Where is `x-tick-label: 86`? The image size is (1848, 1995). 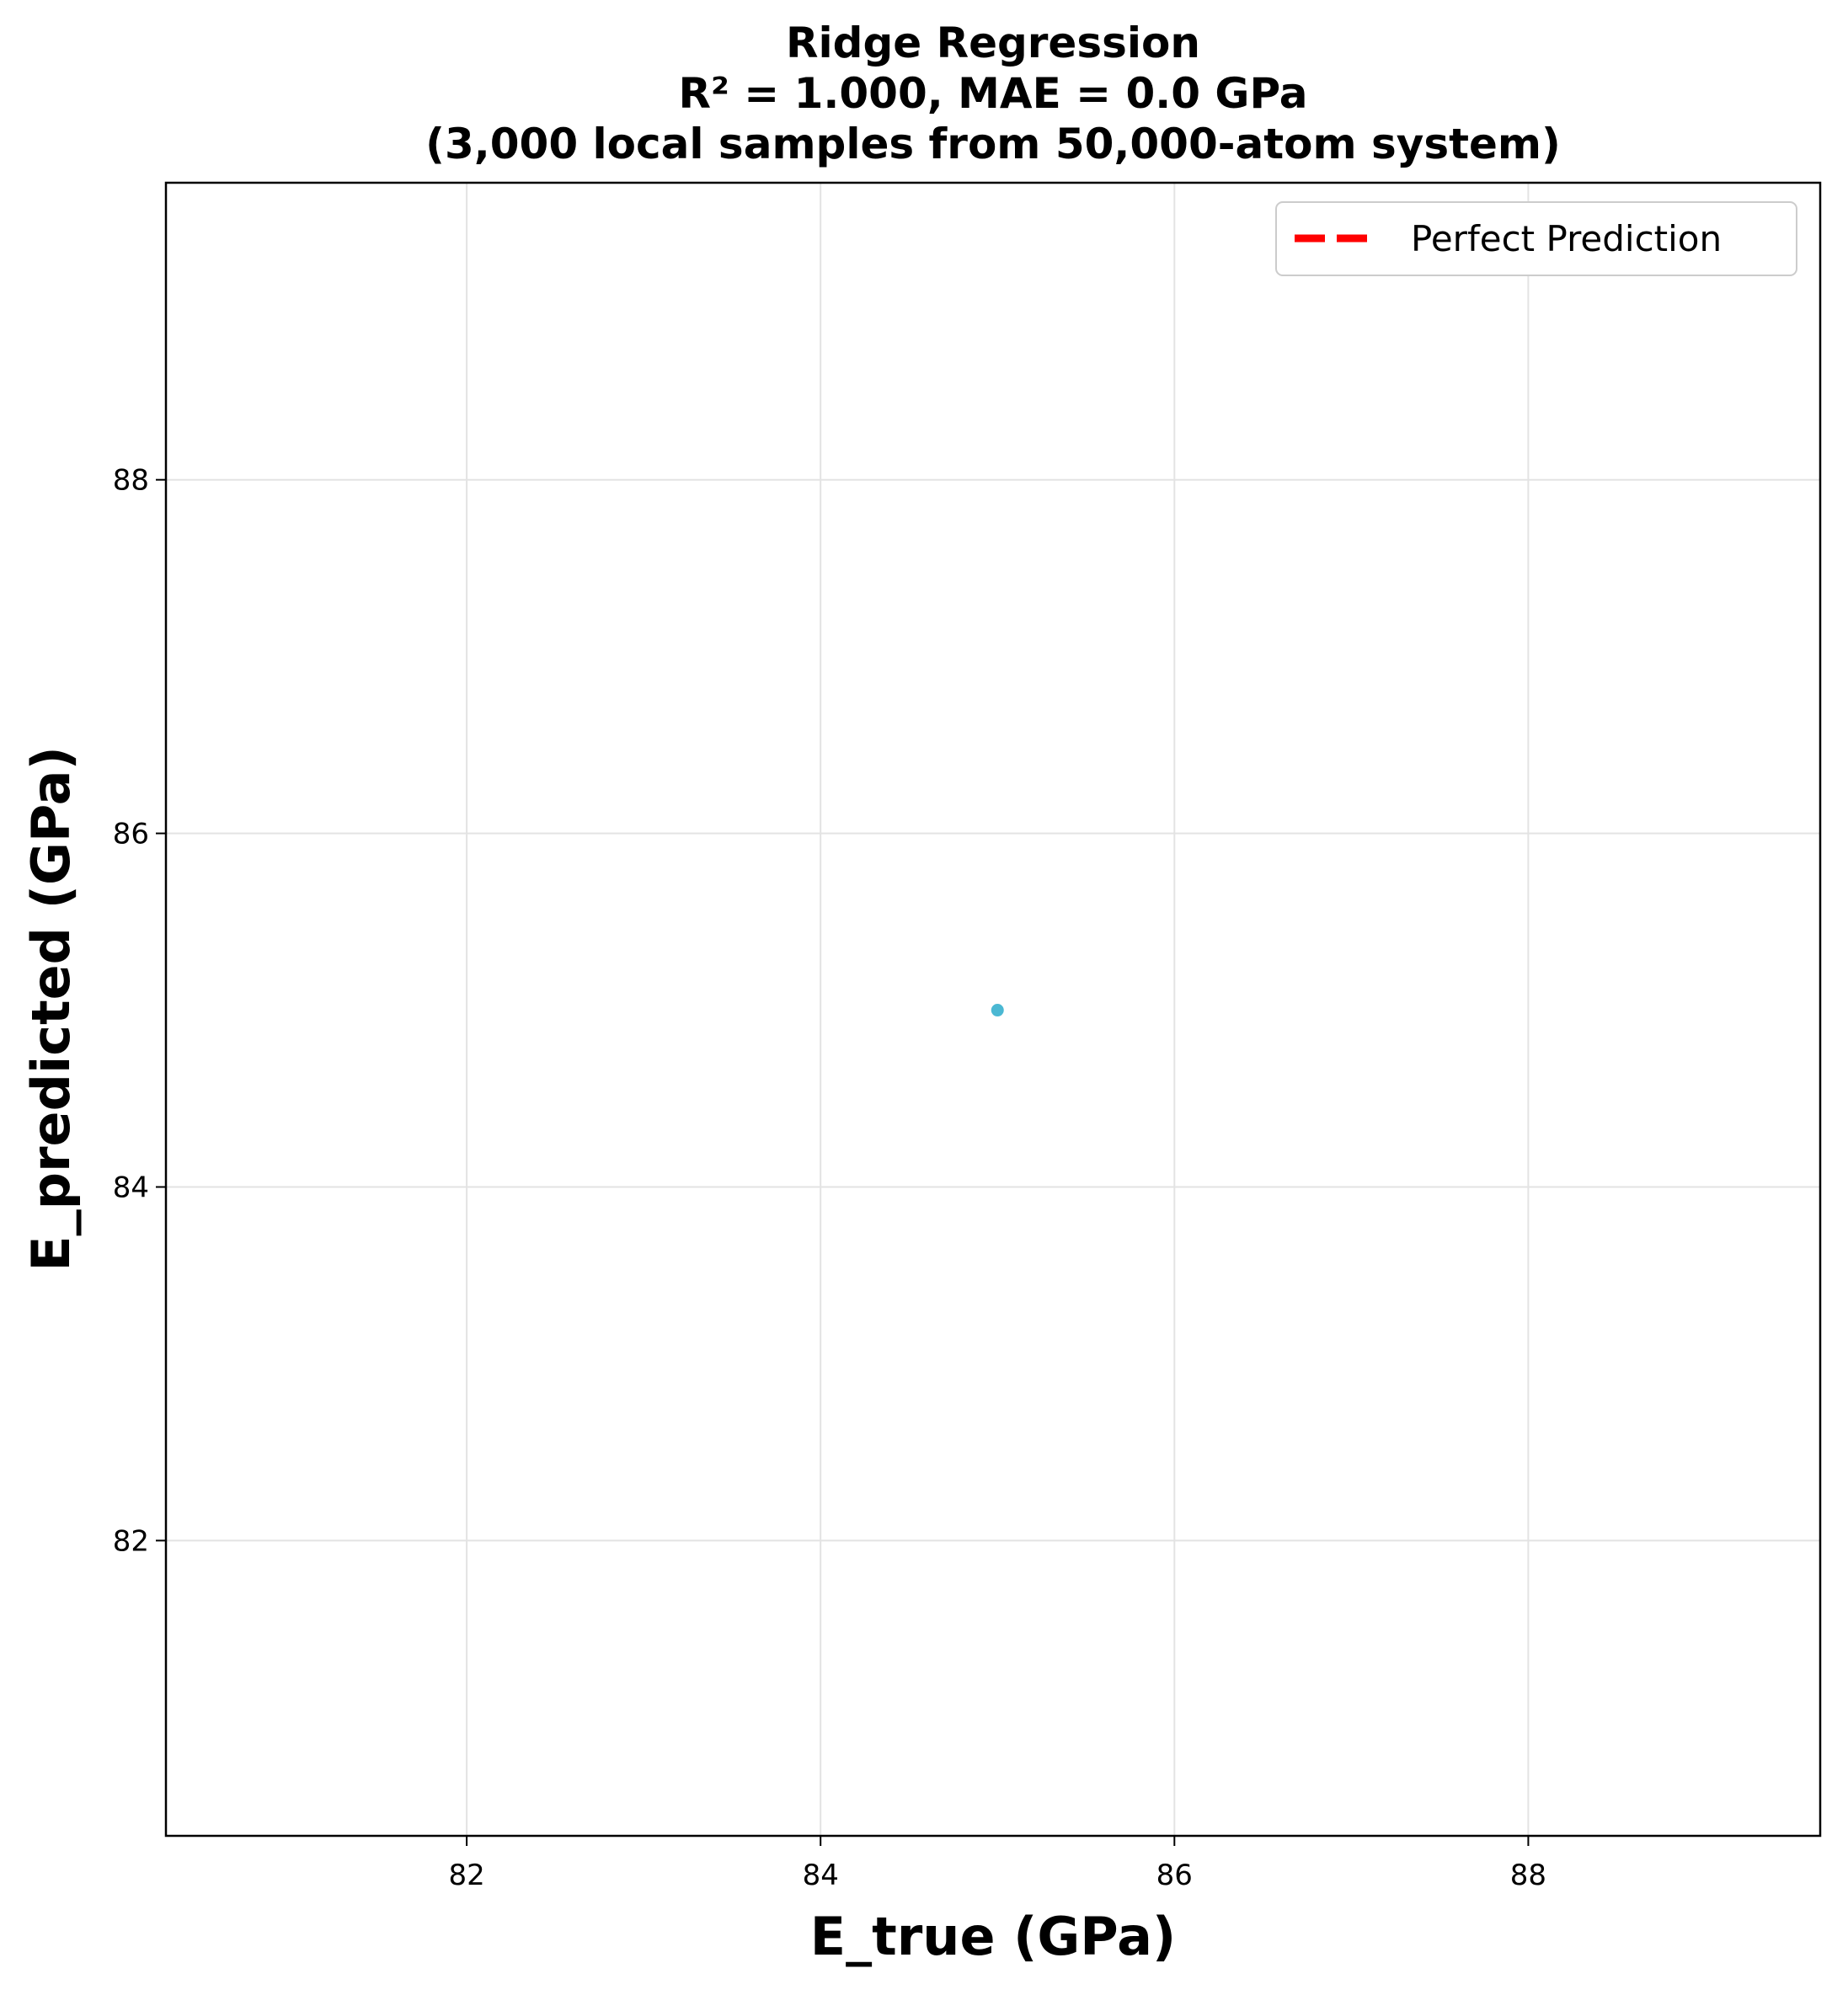 x-tick-label: 86 is located at coordinates (1174, 1875).